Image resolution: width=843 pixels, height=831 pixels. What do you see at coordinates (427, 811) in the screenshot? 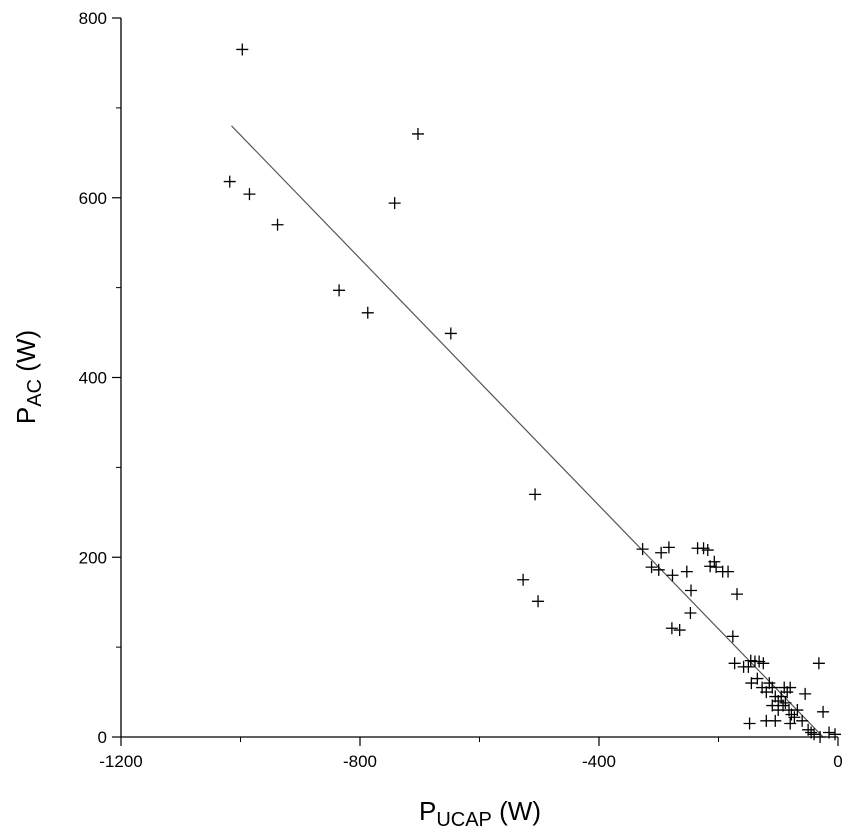
I see `x-axis-title-main: P` at bounding box center [427, 811].